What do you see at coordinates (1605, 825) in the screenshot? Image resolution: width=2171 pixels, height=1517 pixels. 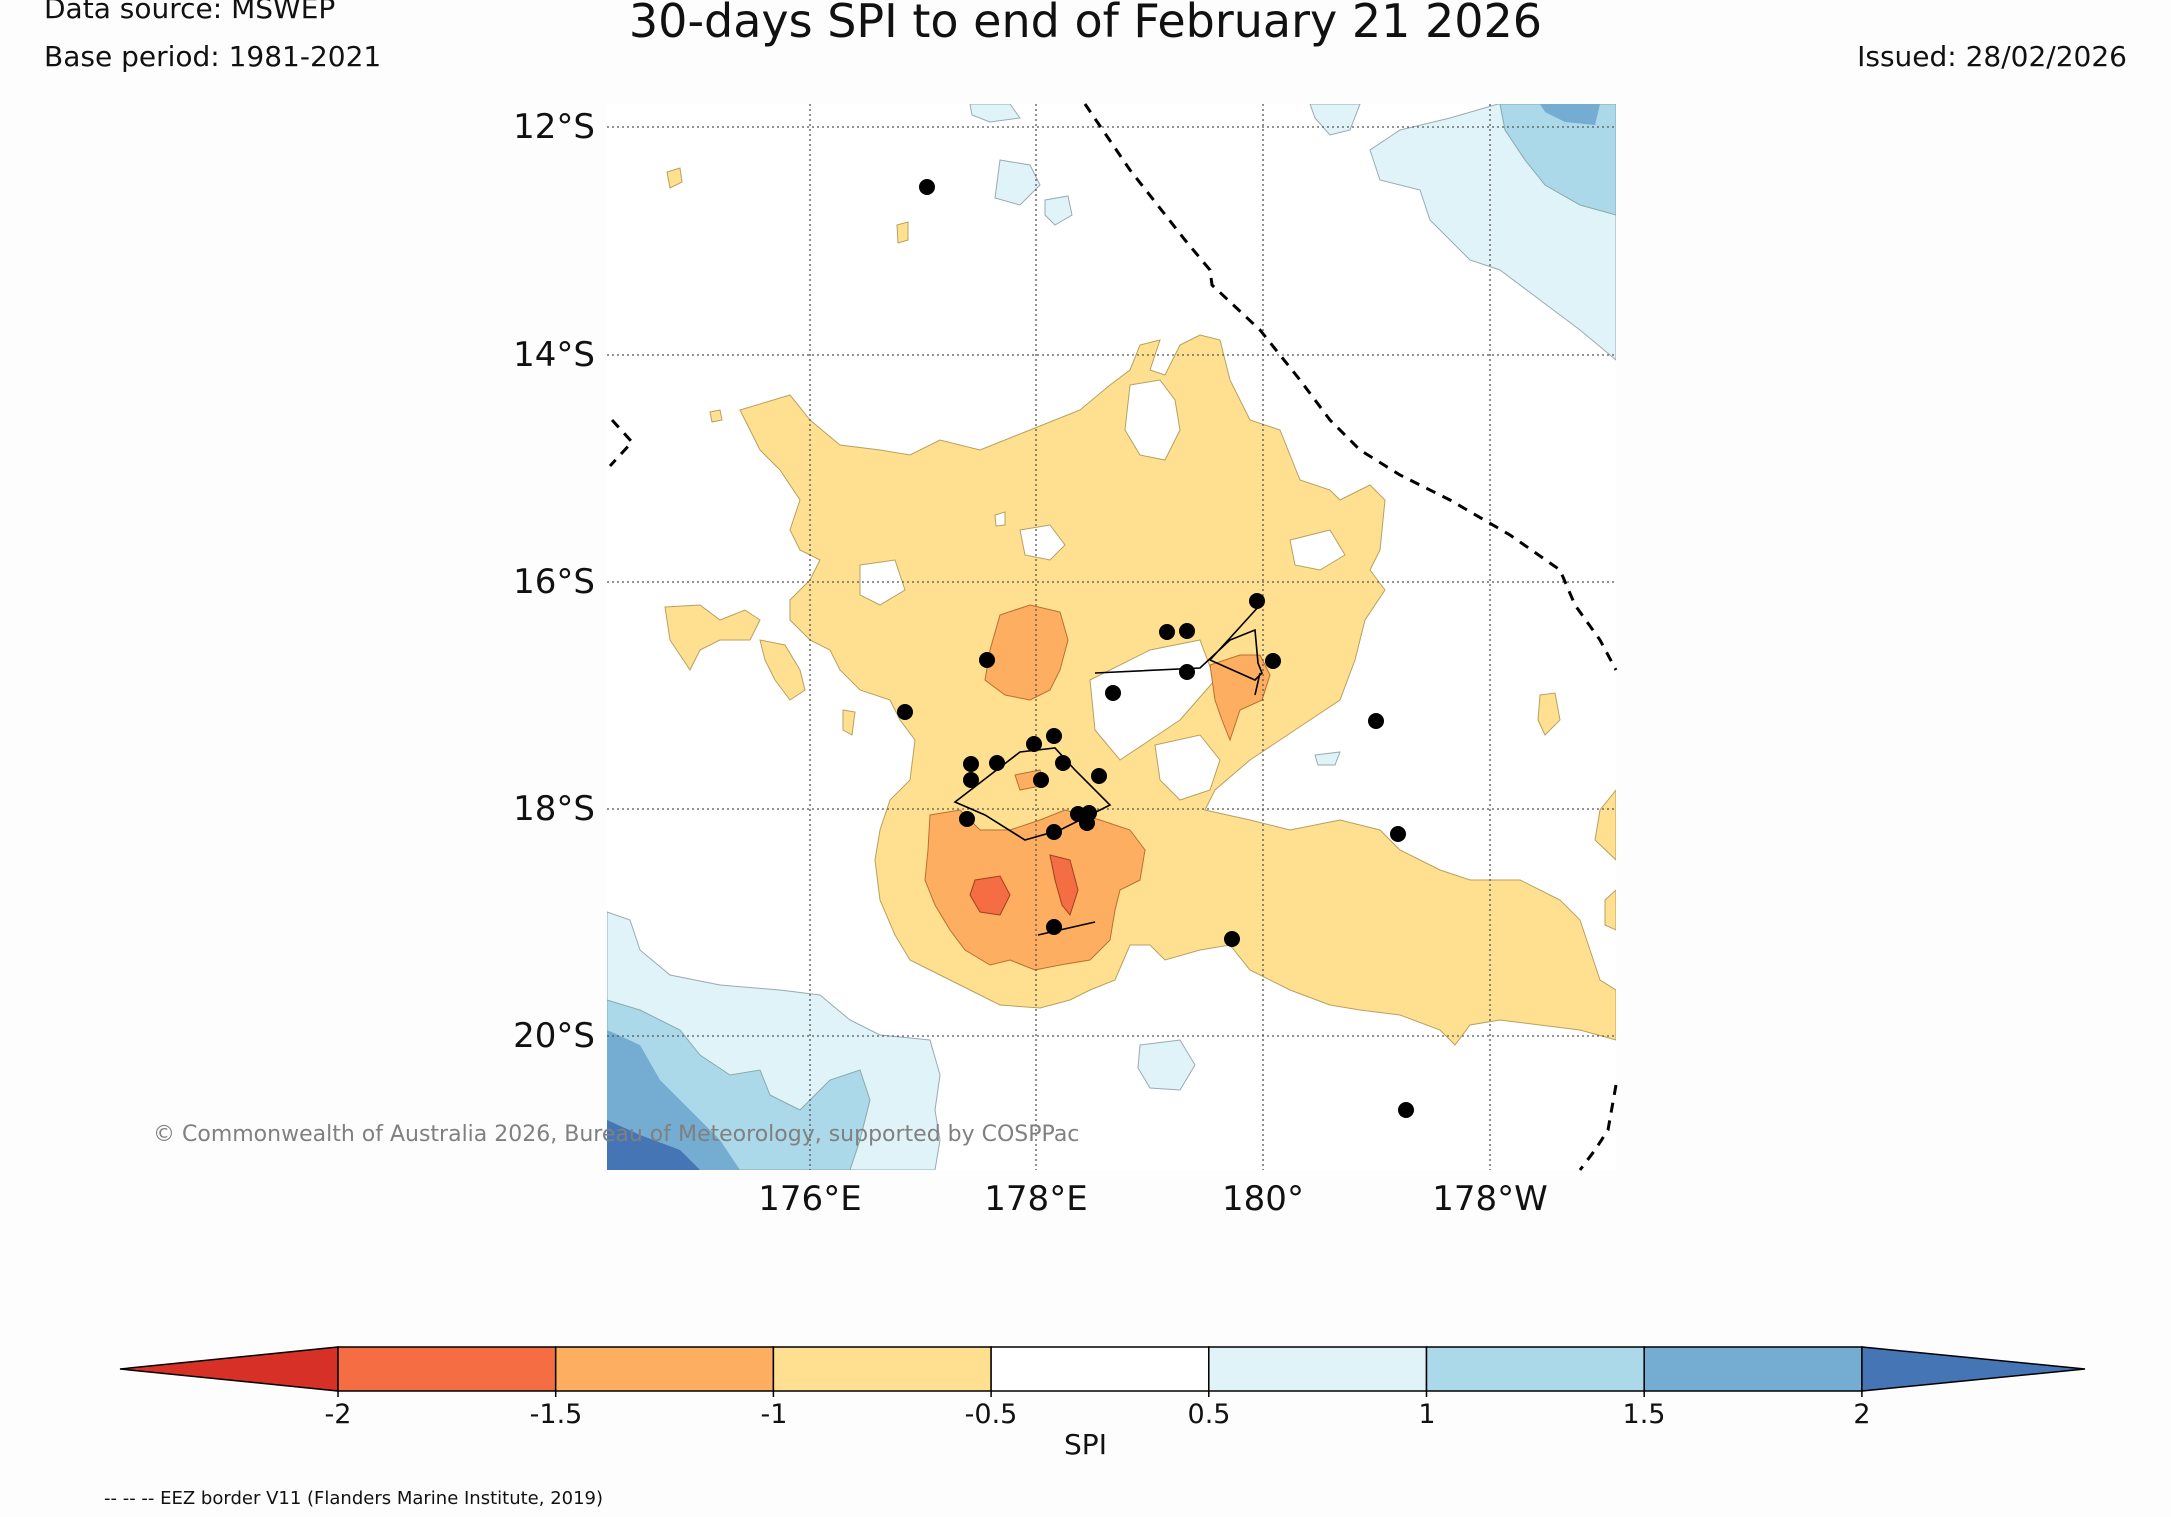 I see `mild-dry-east-edge` at bounding box center [1605, 825].